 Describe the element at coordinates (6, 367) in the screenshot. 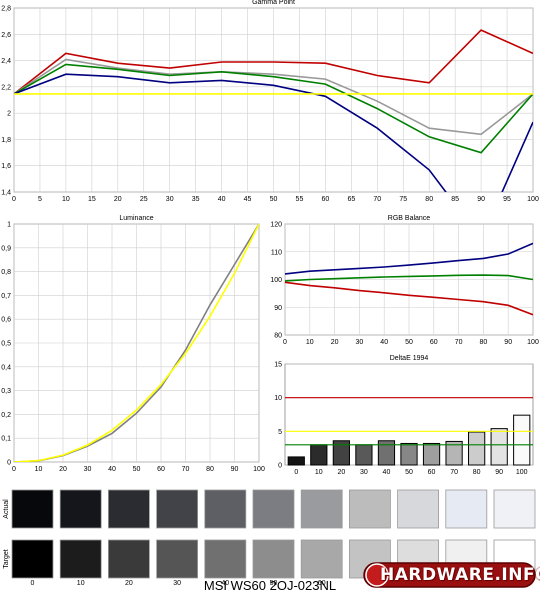

I see `luminance-ytick-label: 0,4` at that location.